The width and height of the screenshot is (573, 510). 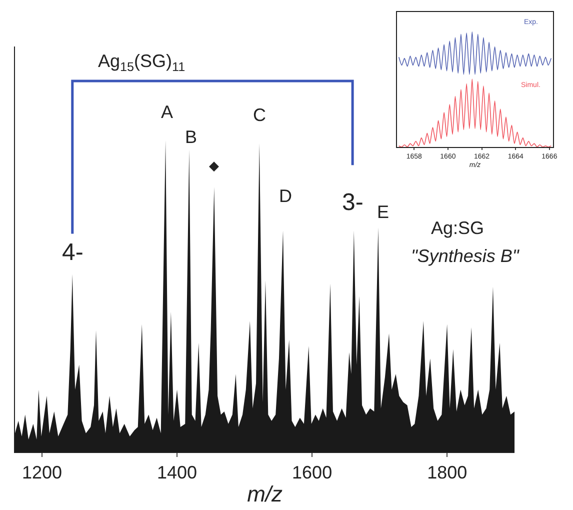 I want to click on text: Ag$_{15}$(SG)$_{11}$, so click(x=142, y=62).